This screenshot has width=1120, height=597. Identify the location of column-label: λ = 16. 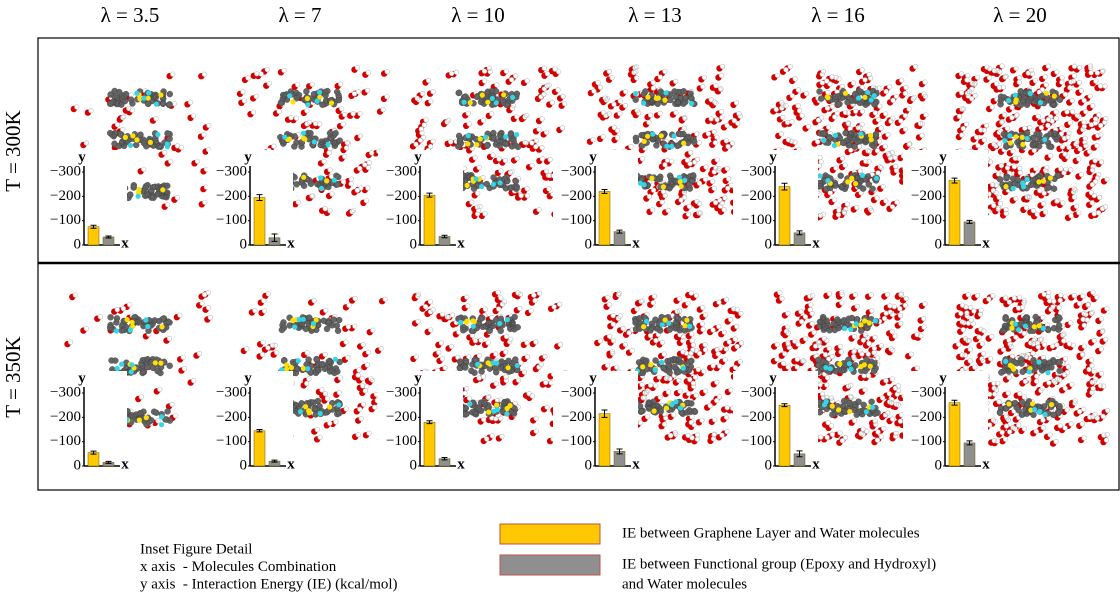
(838, 15).